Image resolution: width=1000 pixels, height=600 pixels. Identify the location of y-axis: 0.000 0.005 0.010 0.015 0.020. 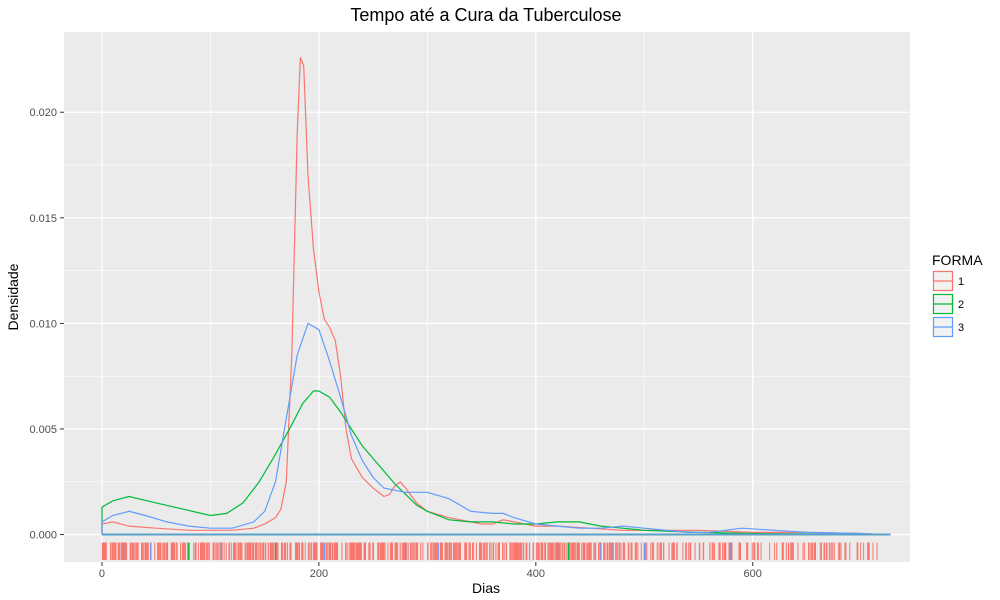
(46, 324).